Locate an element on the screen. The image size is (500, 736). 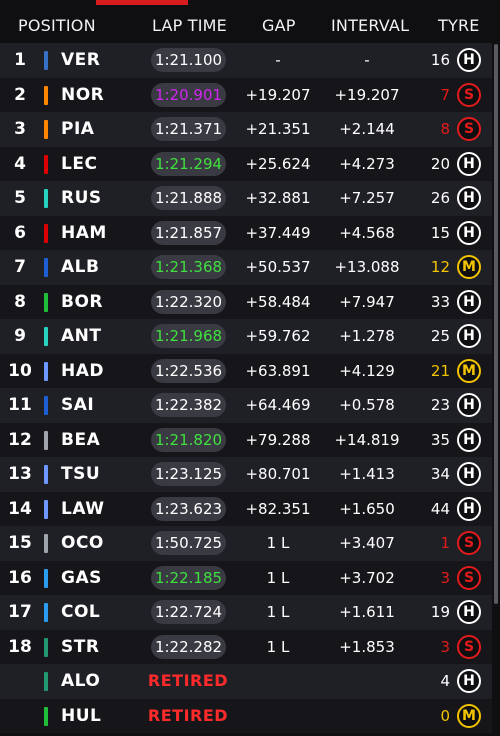
tyre-laps: 7 is located at coordinates (445, 94).